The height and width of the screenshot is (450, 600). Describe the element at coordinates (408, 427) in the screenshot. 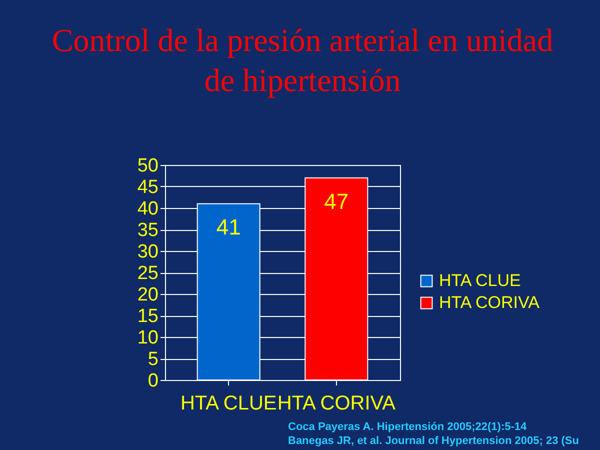

I see `text: Coca Payeras A. Hipertensión 2005;22(1):5-14` at that location.